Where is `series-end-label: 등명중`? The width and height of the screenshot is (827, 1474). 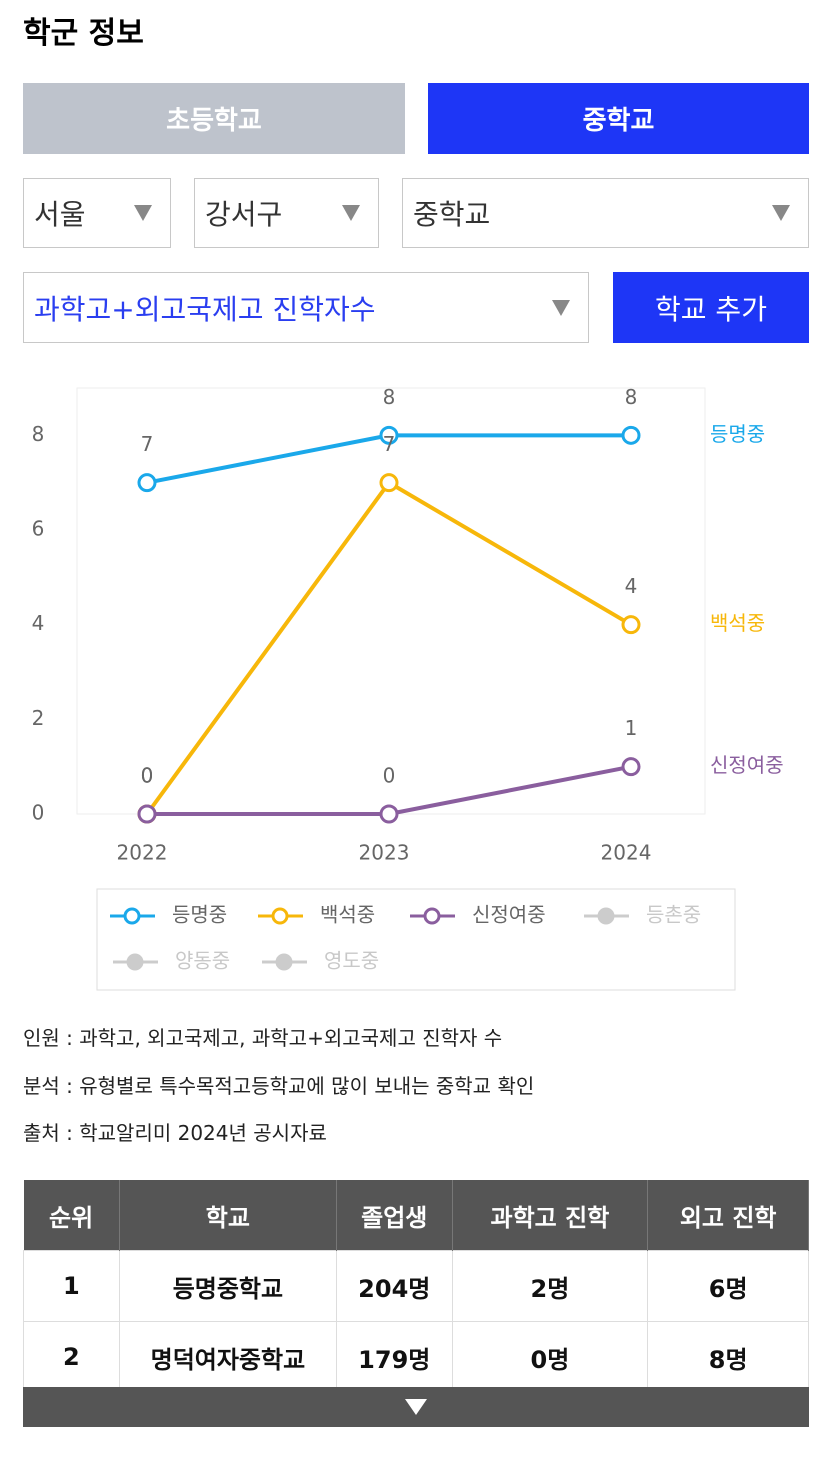 series-end-label: 등명중 is located at coordinates (737, 434).